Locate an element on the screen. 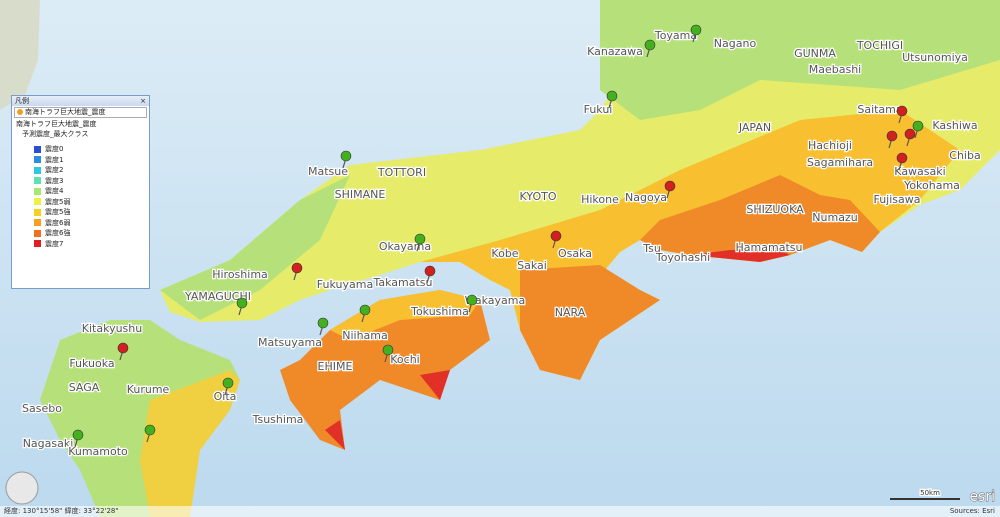 This screenshot has height=517, width=1000. place-label: Matsuyama is located at coordinates (290, 342).